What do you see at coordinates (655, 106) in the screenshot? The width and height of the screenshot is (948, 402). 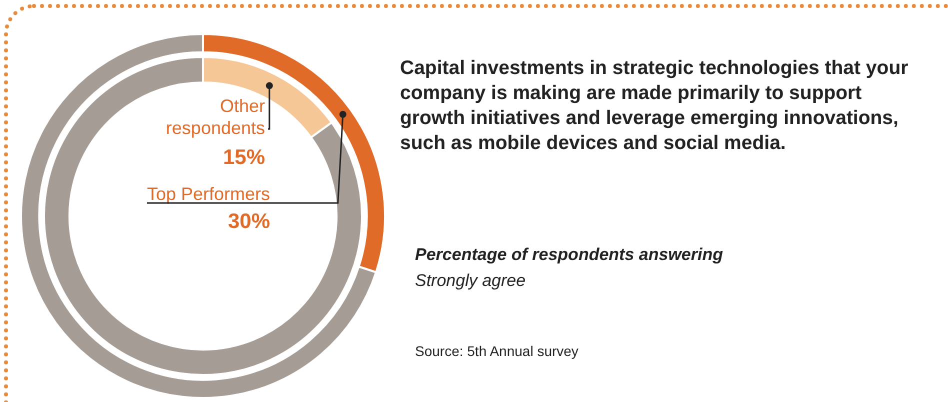 I see `text: Capital investments in strategic technologies that your company is making are made primarily to support growth initiatives and leverage emerging innovations, such as mobile devices and social media.` at bounding box center [655, 106].